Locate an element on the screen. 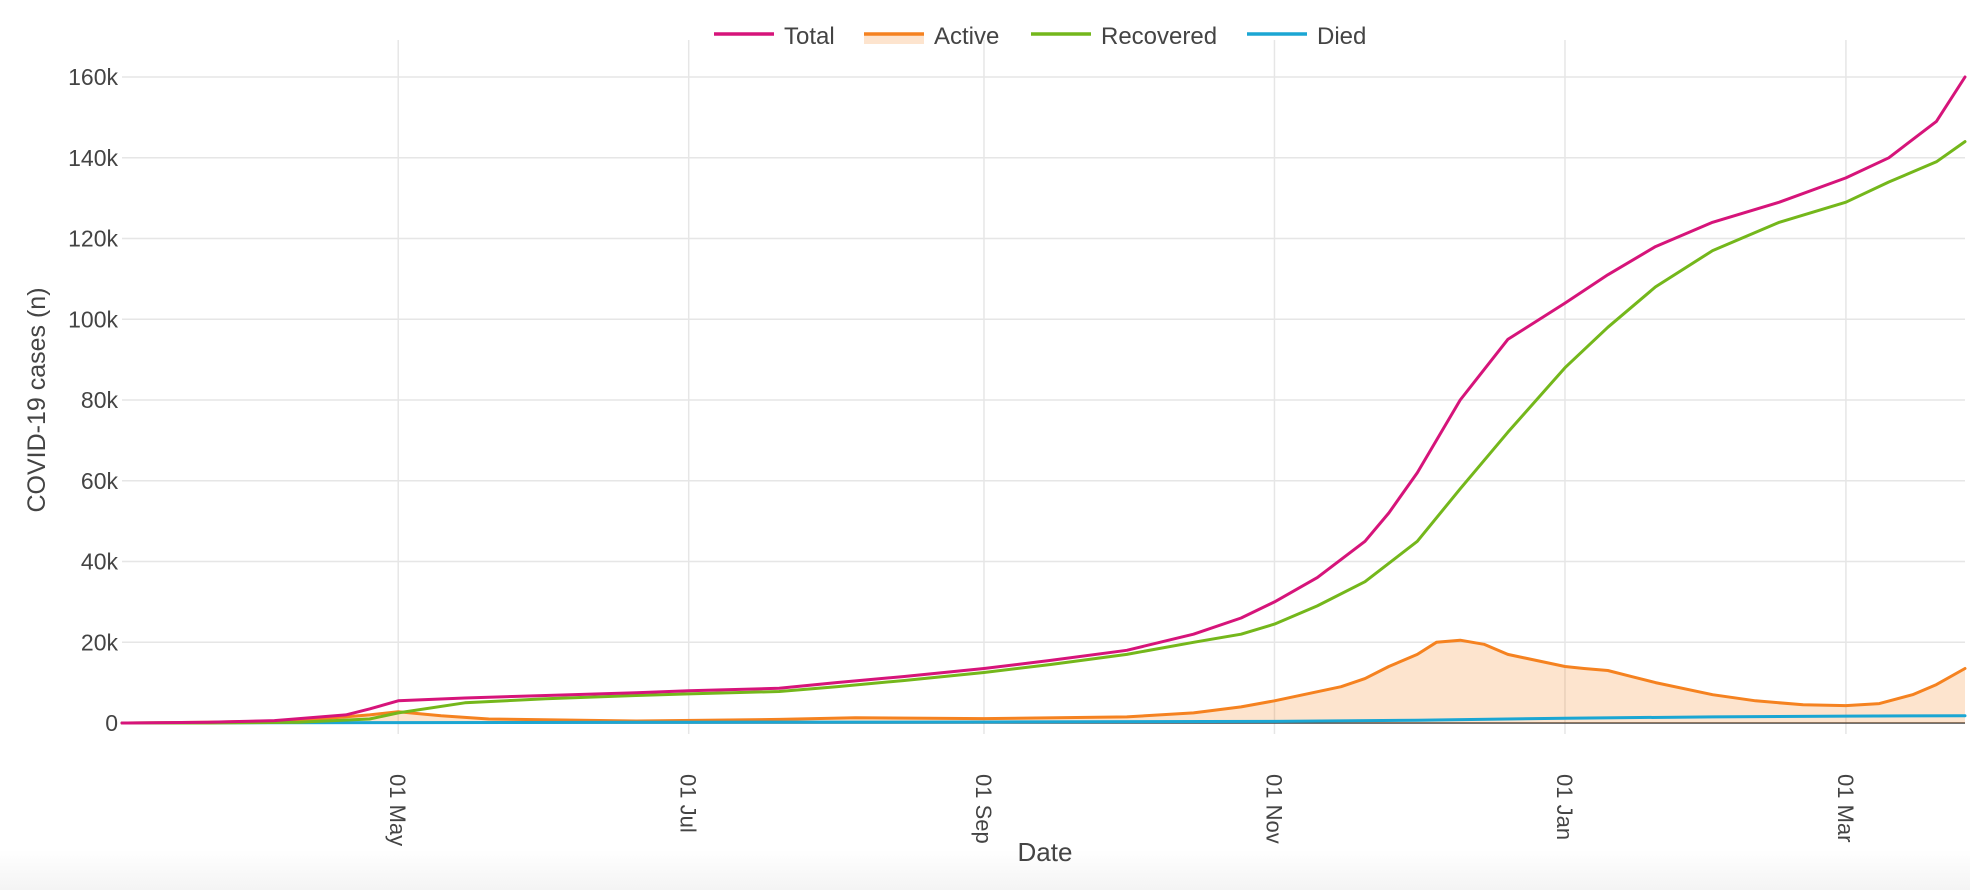 The height and width of the screenshot is (890, 1970). legend: Total Active Recovered Died is located at coordinates (1040, 36).